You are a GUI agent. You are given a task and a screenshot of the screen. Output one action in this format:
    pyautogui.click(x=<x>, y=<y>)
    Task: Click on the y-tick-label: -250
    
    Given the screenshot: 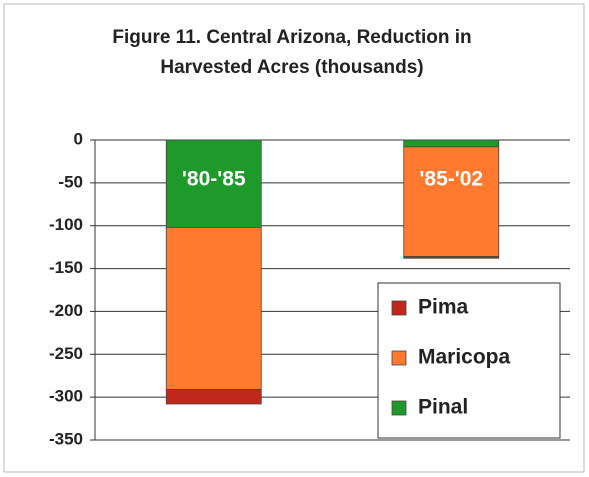 What is the action you would take?
    pyautogui.click(x=66, y=353)
    